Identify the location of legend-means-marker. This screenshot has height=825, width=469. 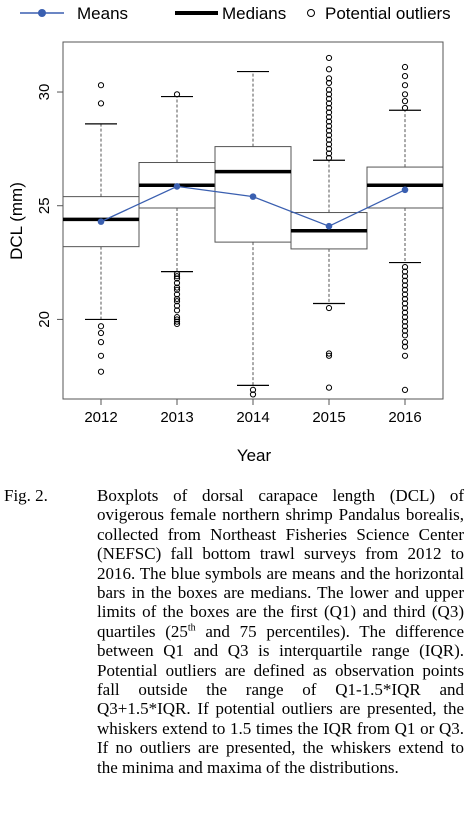
(42, 13).